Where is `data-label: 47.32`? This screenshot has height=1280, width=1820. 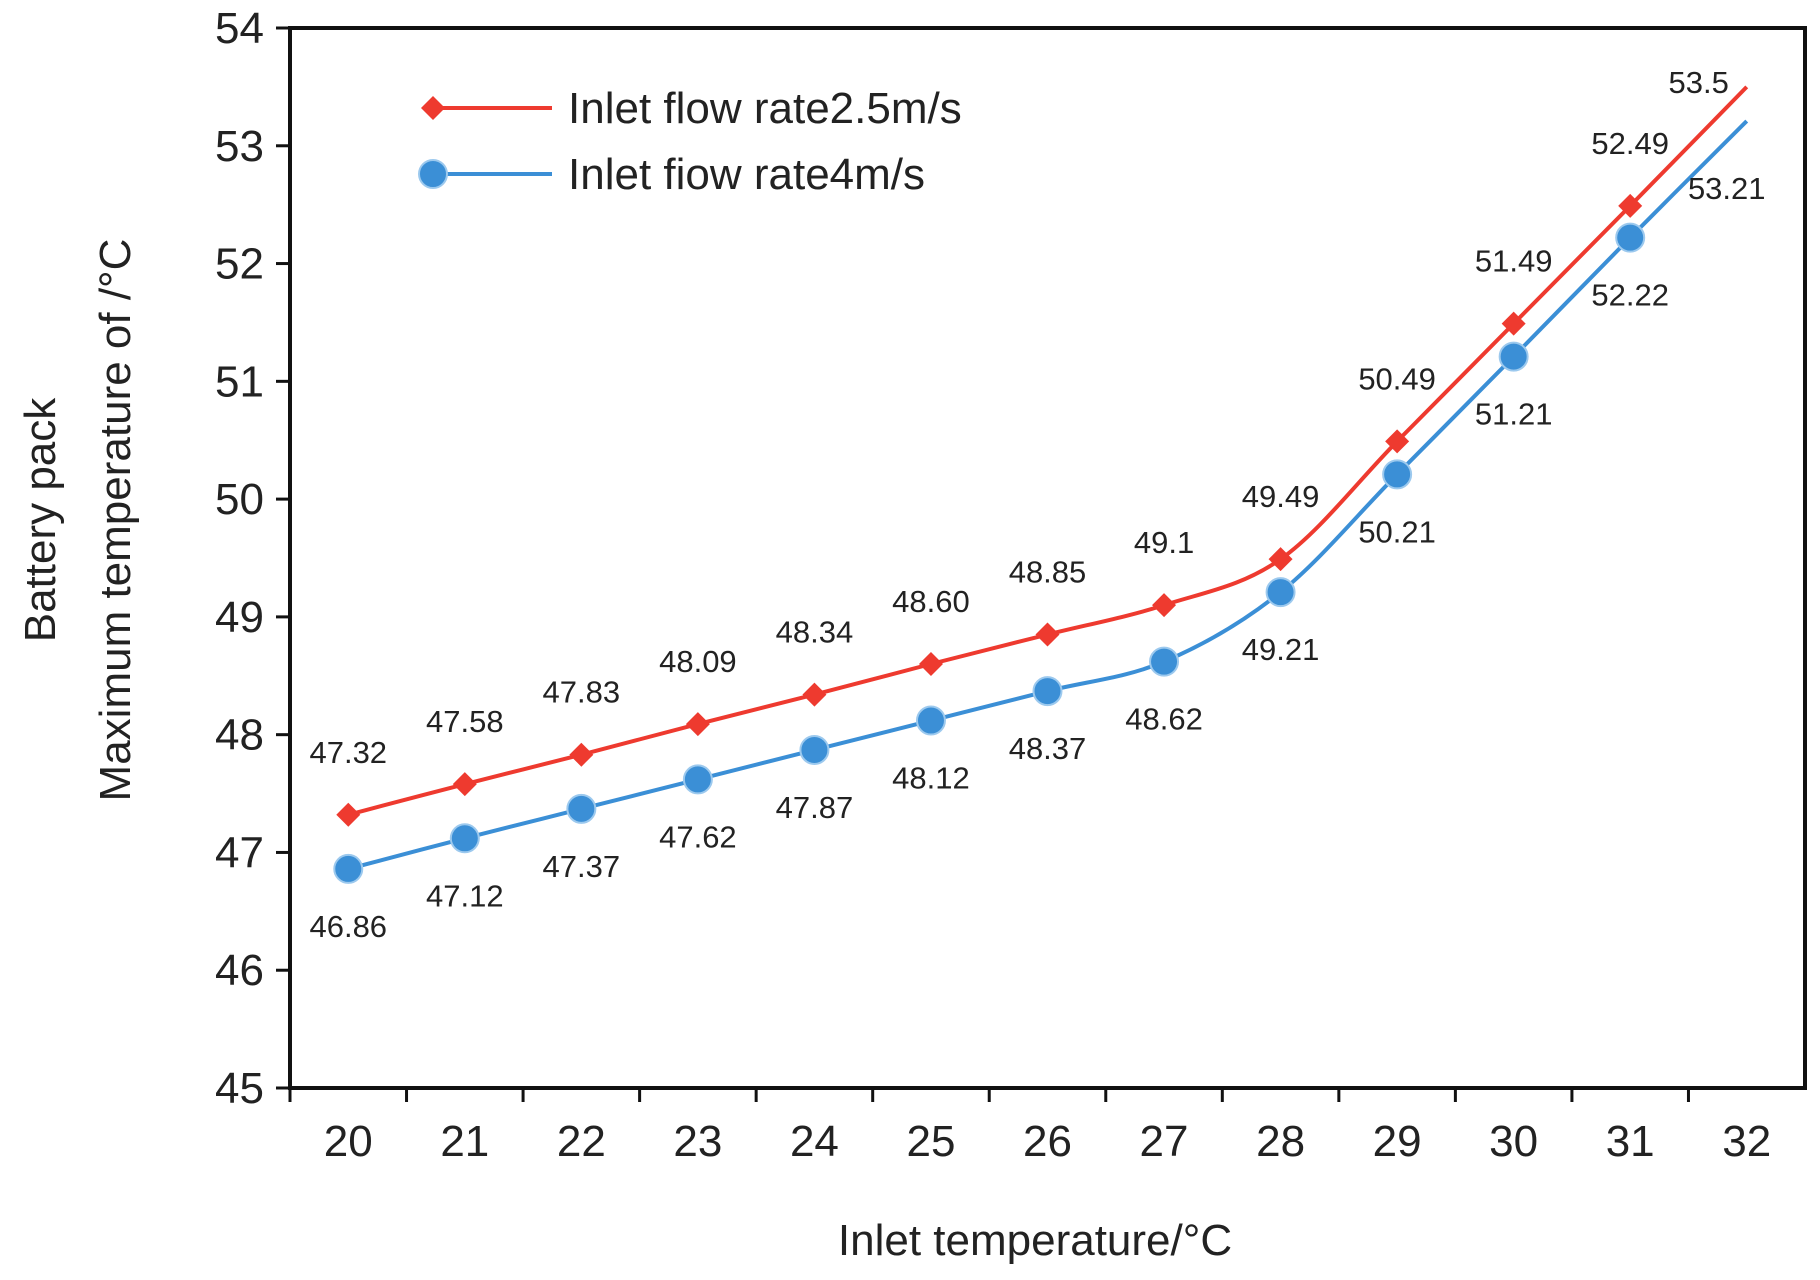 data-label: 47.32 is located at coordinates (348, 752).